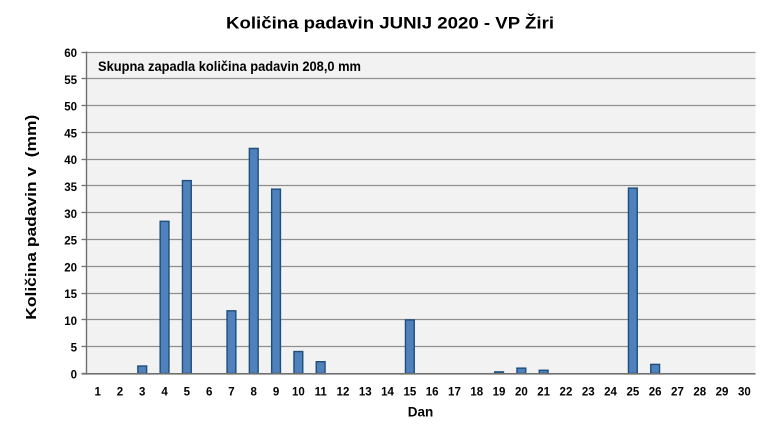  I want to click on svg-text: 8, so click(254, 393).